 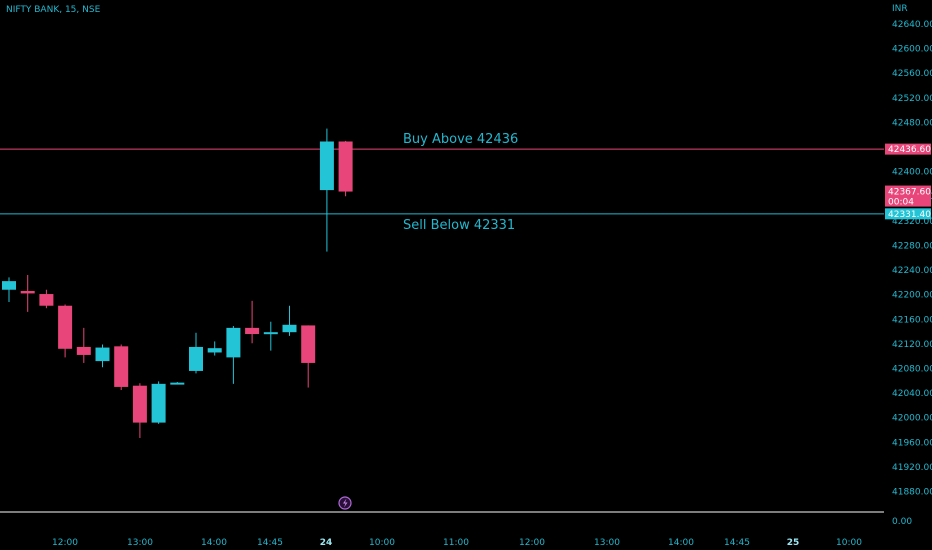 What do you see at coordinates (912, 50) in the screenshot?
I see `y-tick-label: 42600.00` at bounding box center [912, 50].